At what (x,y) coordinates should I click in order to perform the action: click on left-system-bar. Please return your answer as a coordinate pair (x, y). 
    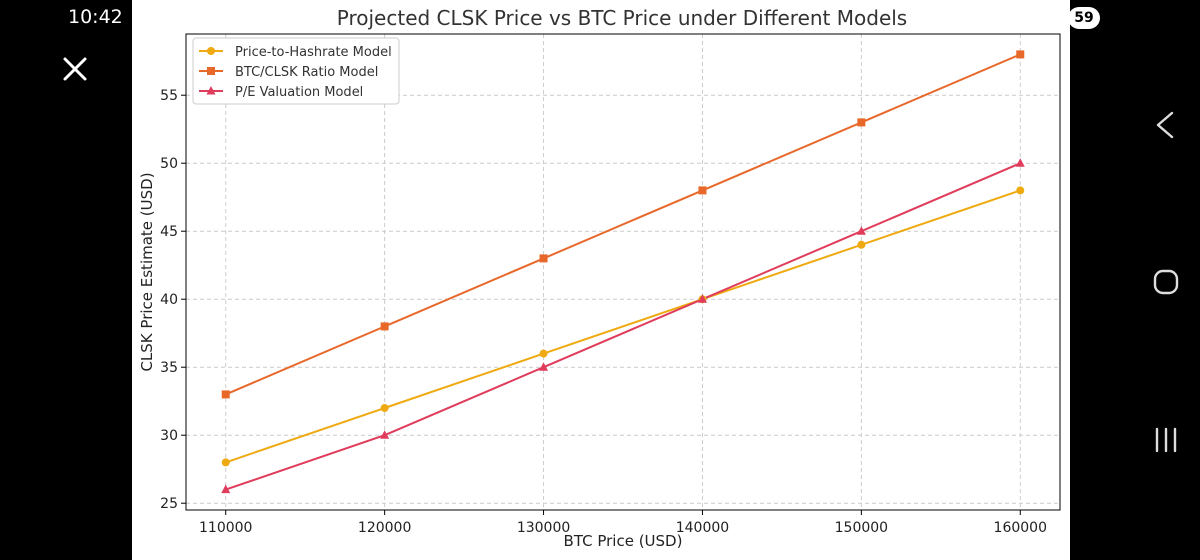
    Looking at the image, I should click on (66, 280).